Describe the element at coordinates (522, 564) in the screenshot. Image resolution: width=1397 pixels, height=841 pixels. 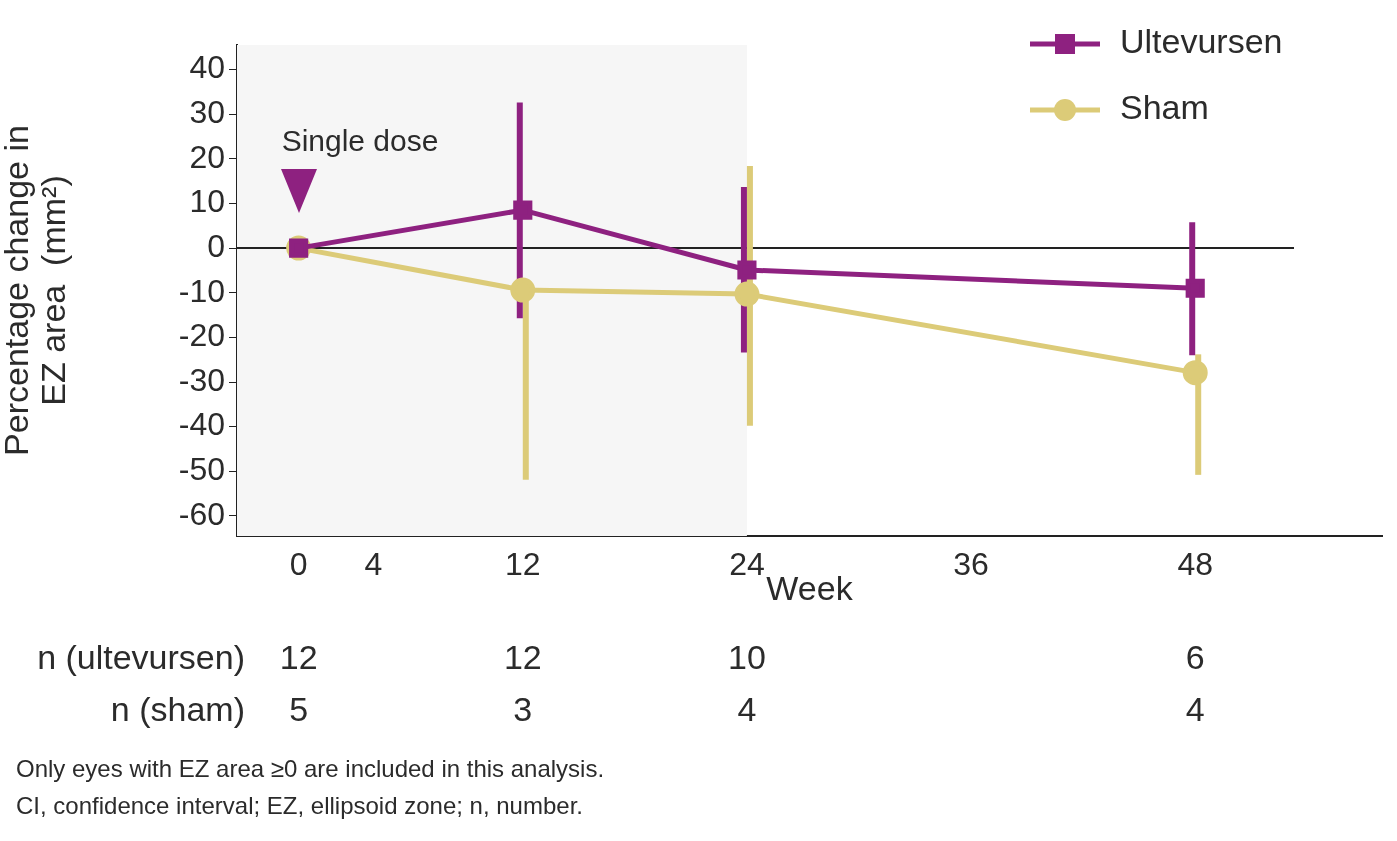
I see `x-tick-label: 12` at that location.